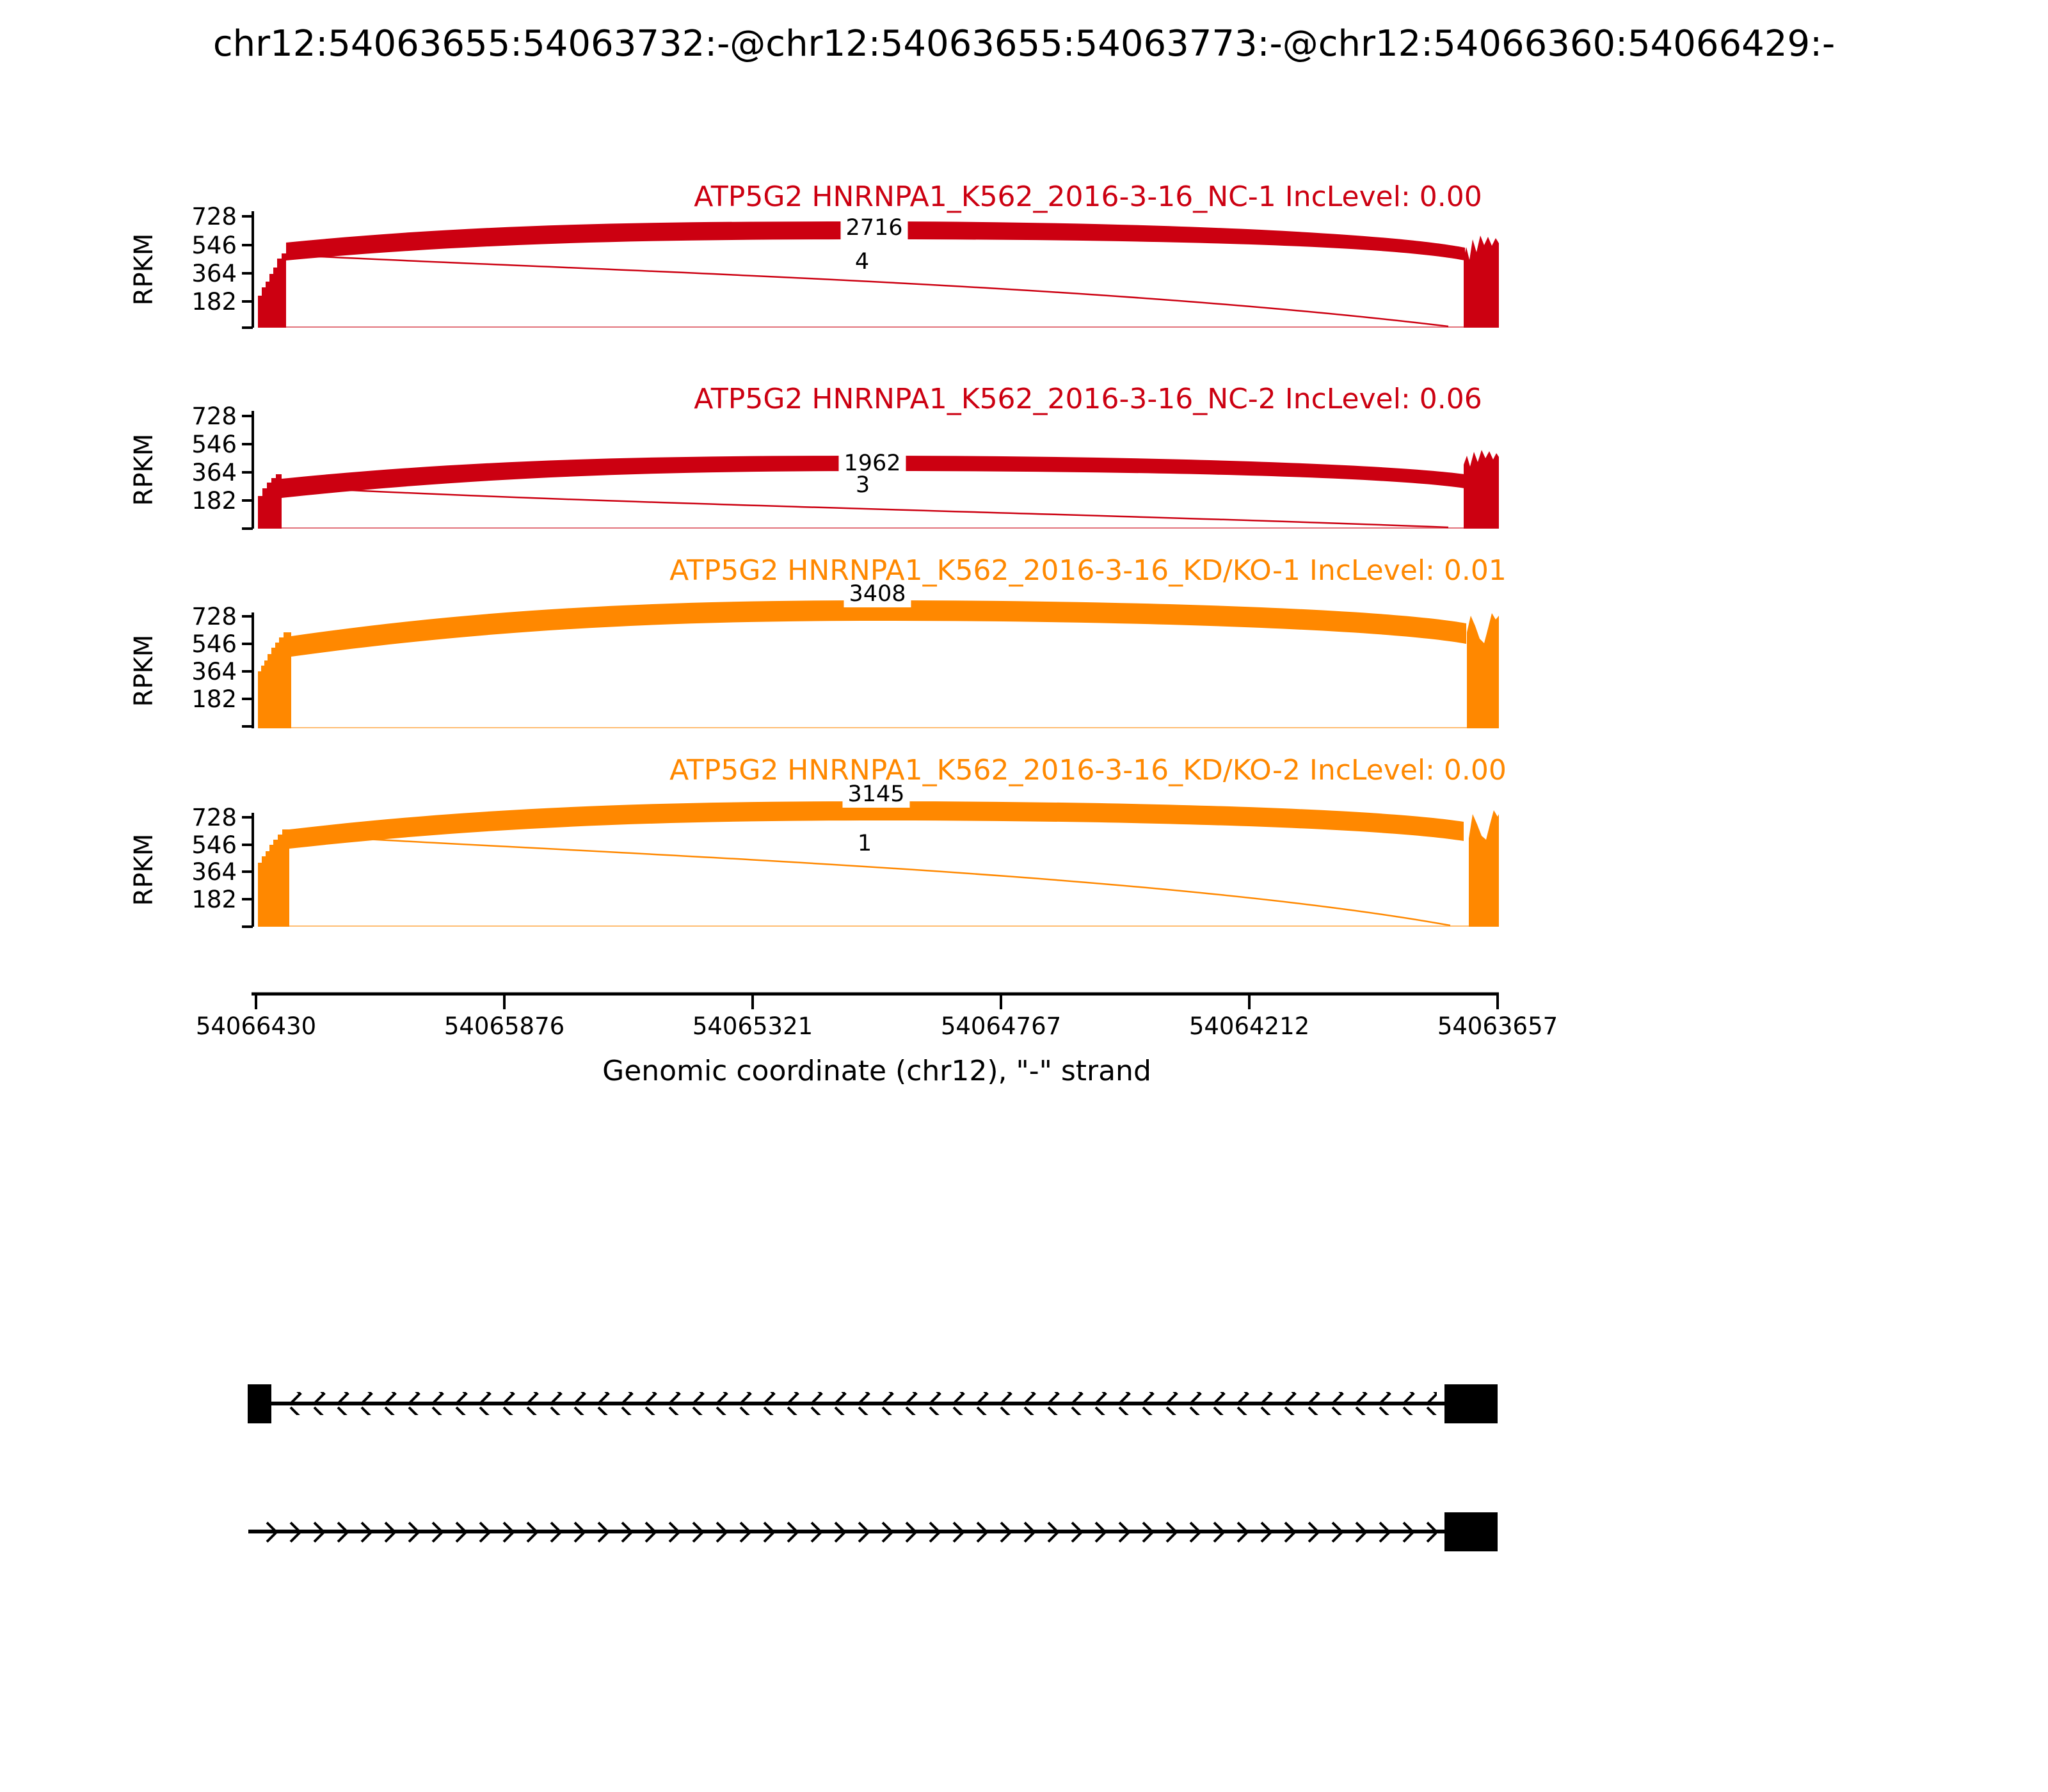  Describe the element at coordinates (877, 593) in the screenshot. I see `junction-count-major: 3408` at that location.